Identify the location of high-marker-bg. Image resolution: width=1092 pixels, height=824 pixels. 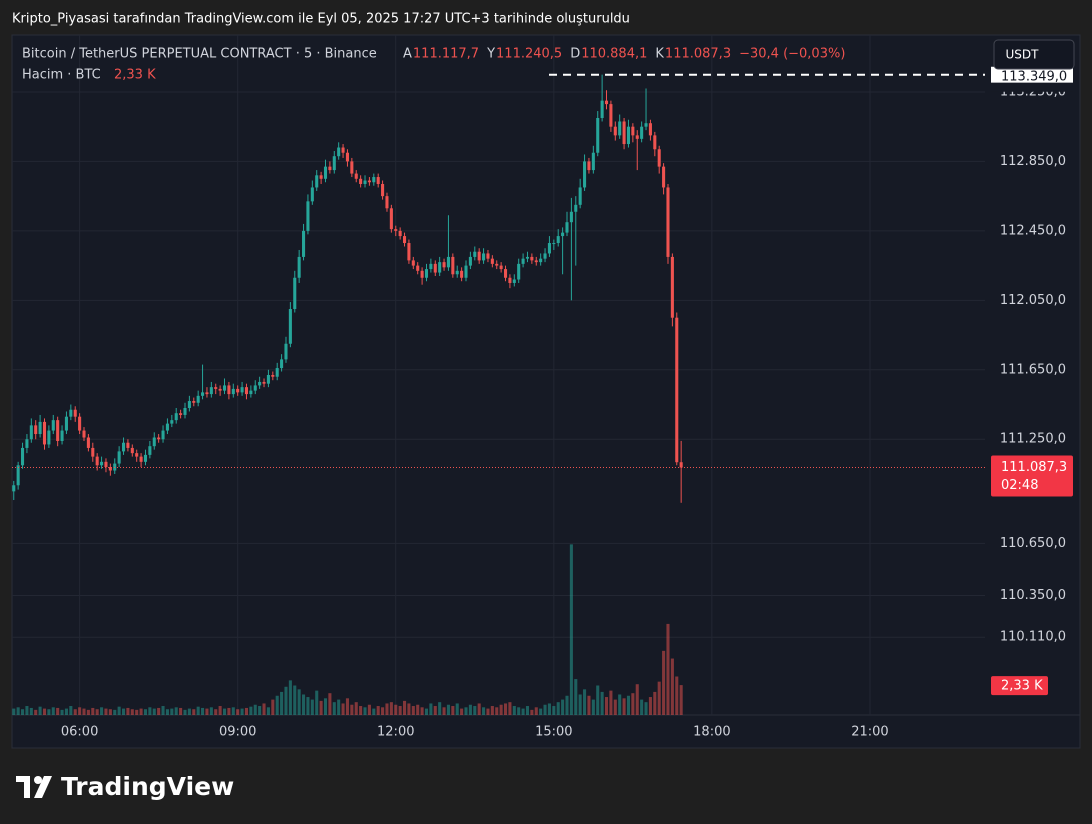
(1032, 74).